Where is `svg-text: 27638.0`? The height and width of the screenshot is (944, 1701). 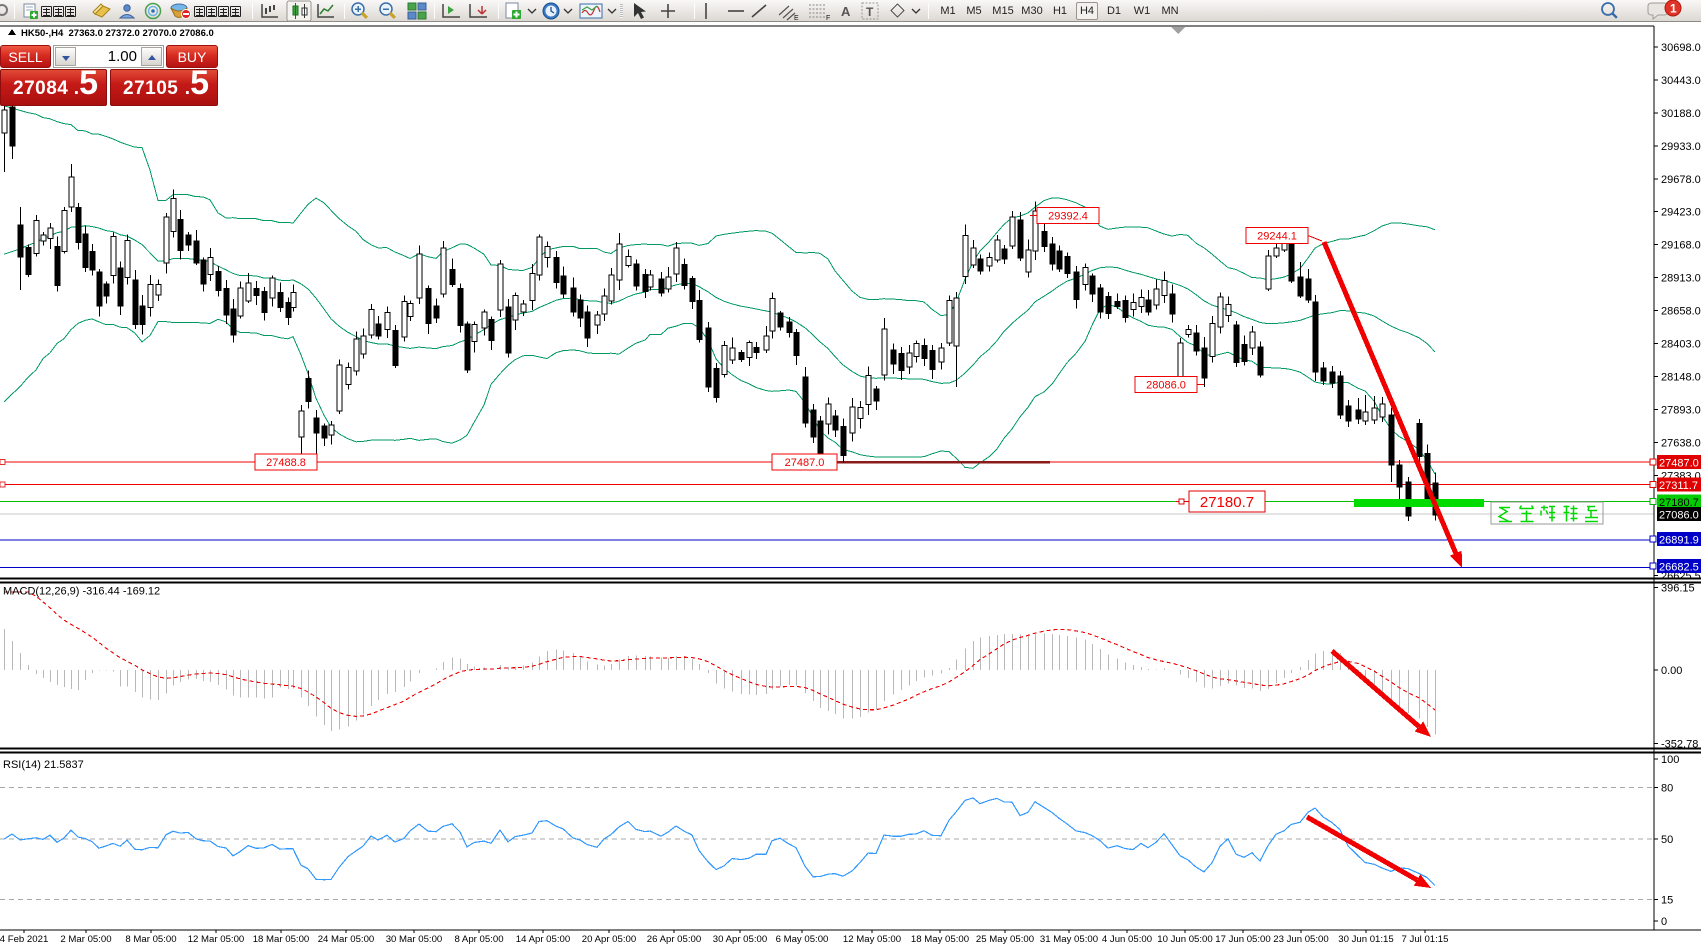 svg-text: 27638.0 is located at coordinates (1681, 444).